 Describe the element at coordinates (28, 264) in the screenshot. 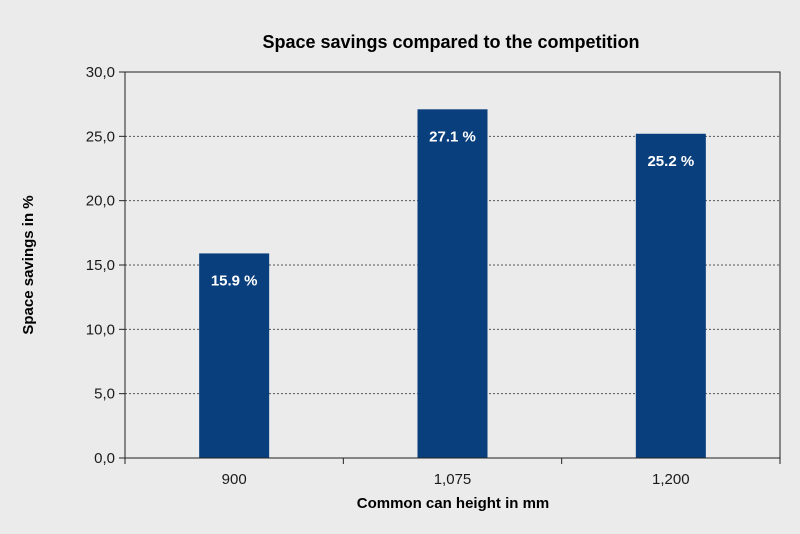

I see `y-axis-title: Space savings in %` at that location.